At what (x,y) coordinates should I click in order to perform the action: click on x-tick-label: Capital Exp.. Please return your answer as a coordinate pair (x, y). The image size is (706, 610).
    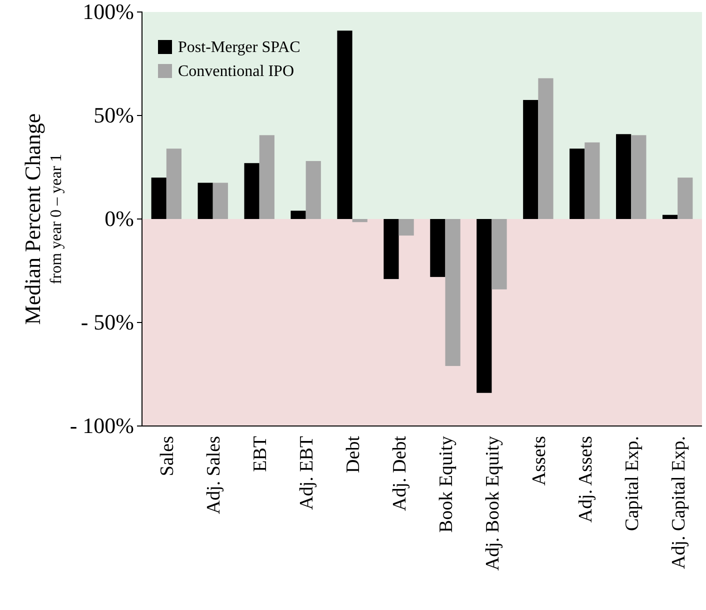
    Looking at the image, I should click on (632, 483).